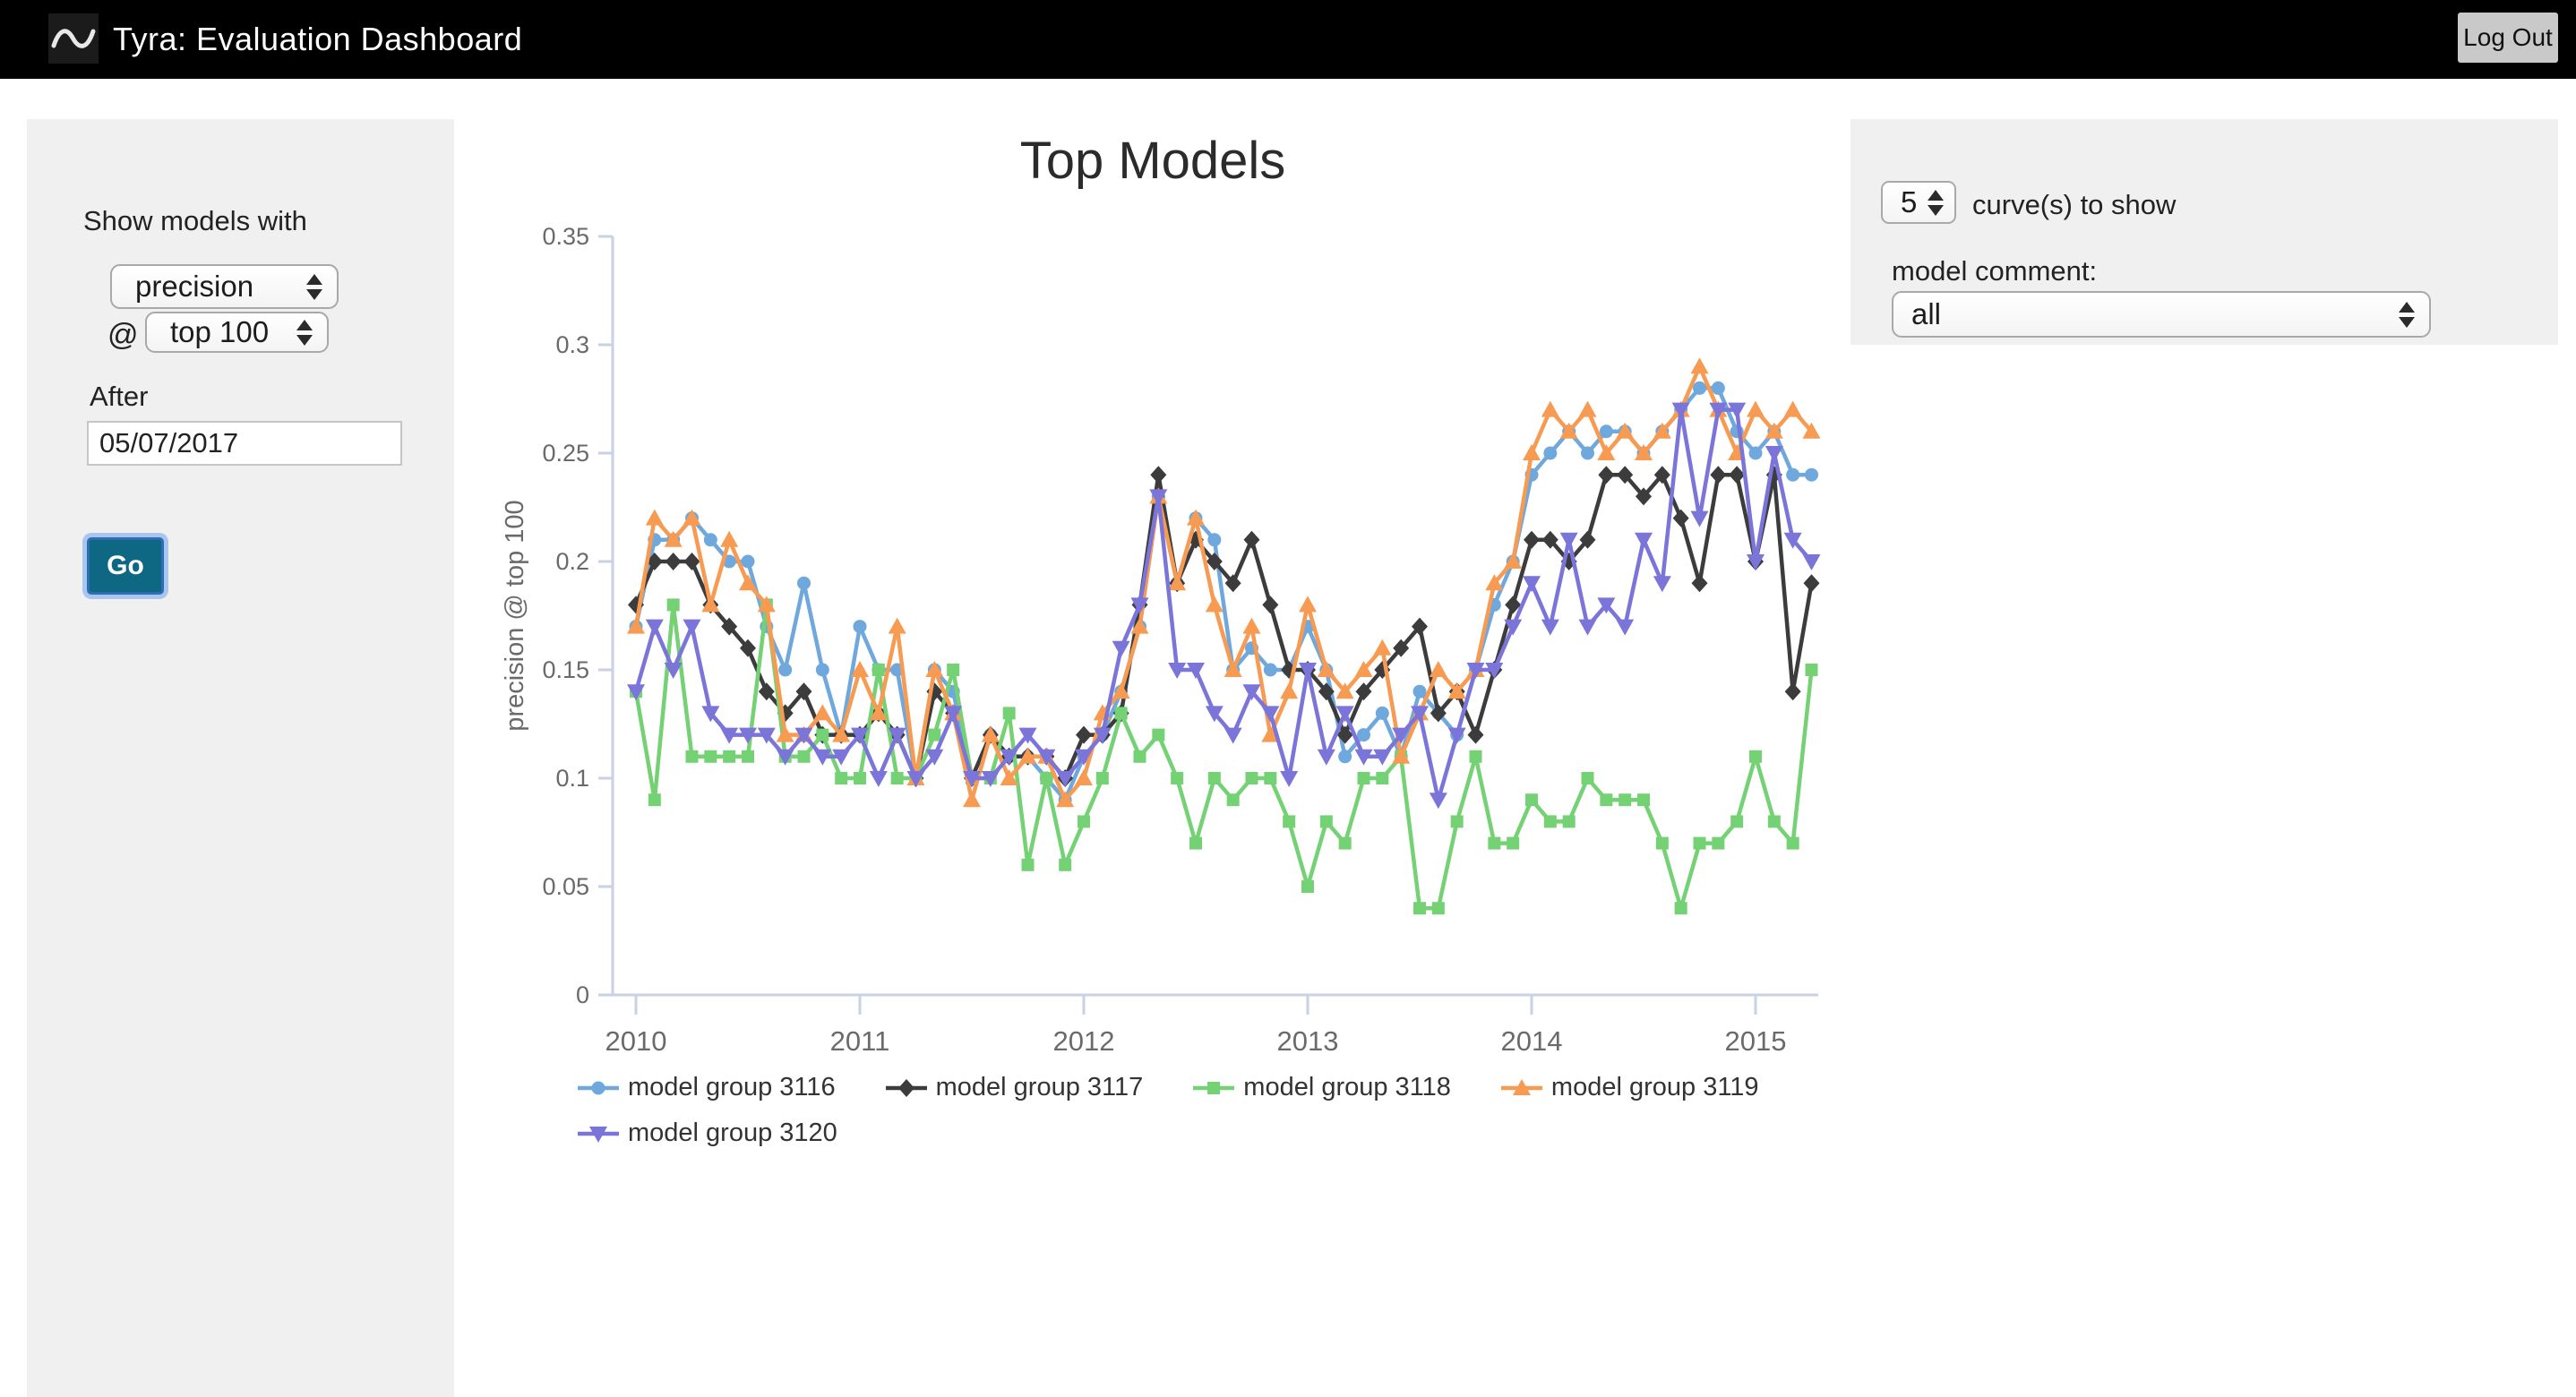 The image size is (2576, 1397). Describe the element at coordinates (1909, 202) in the screenshot. I see `curves-count-value: 5` at that location.